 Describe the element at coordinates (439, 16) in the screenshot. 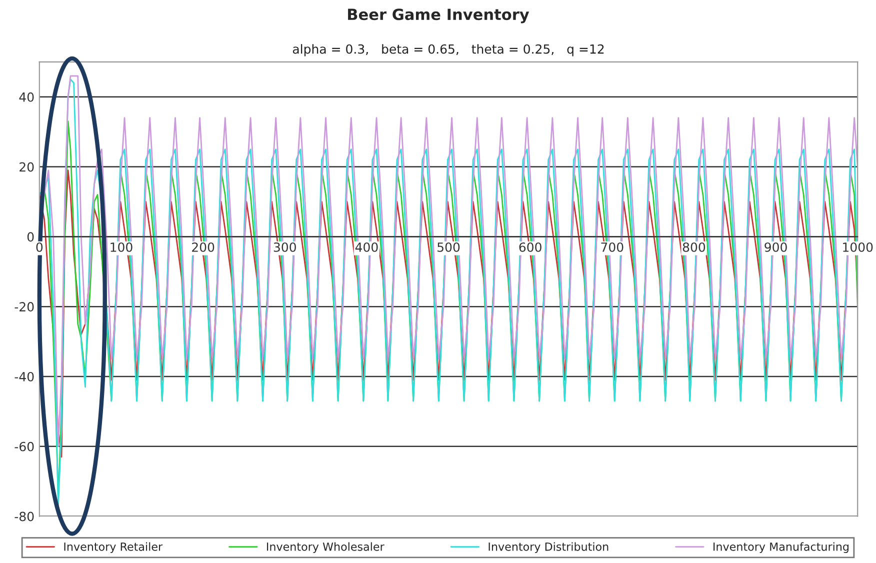

I see `chart-title: Beer Game Inventory` at that location.